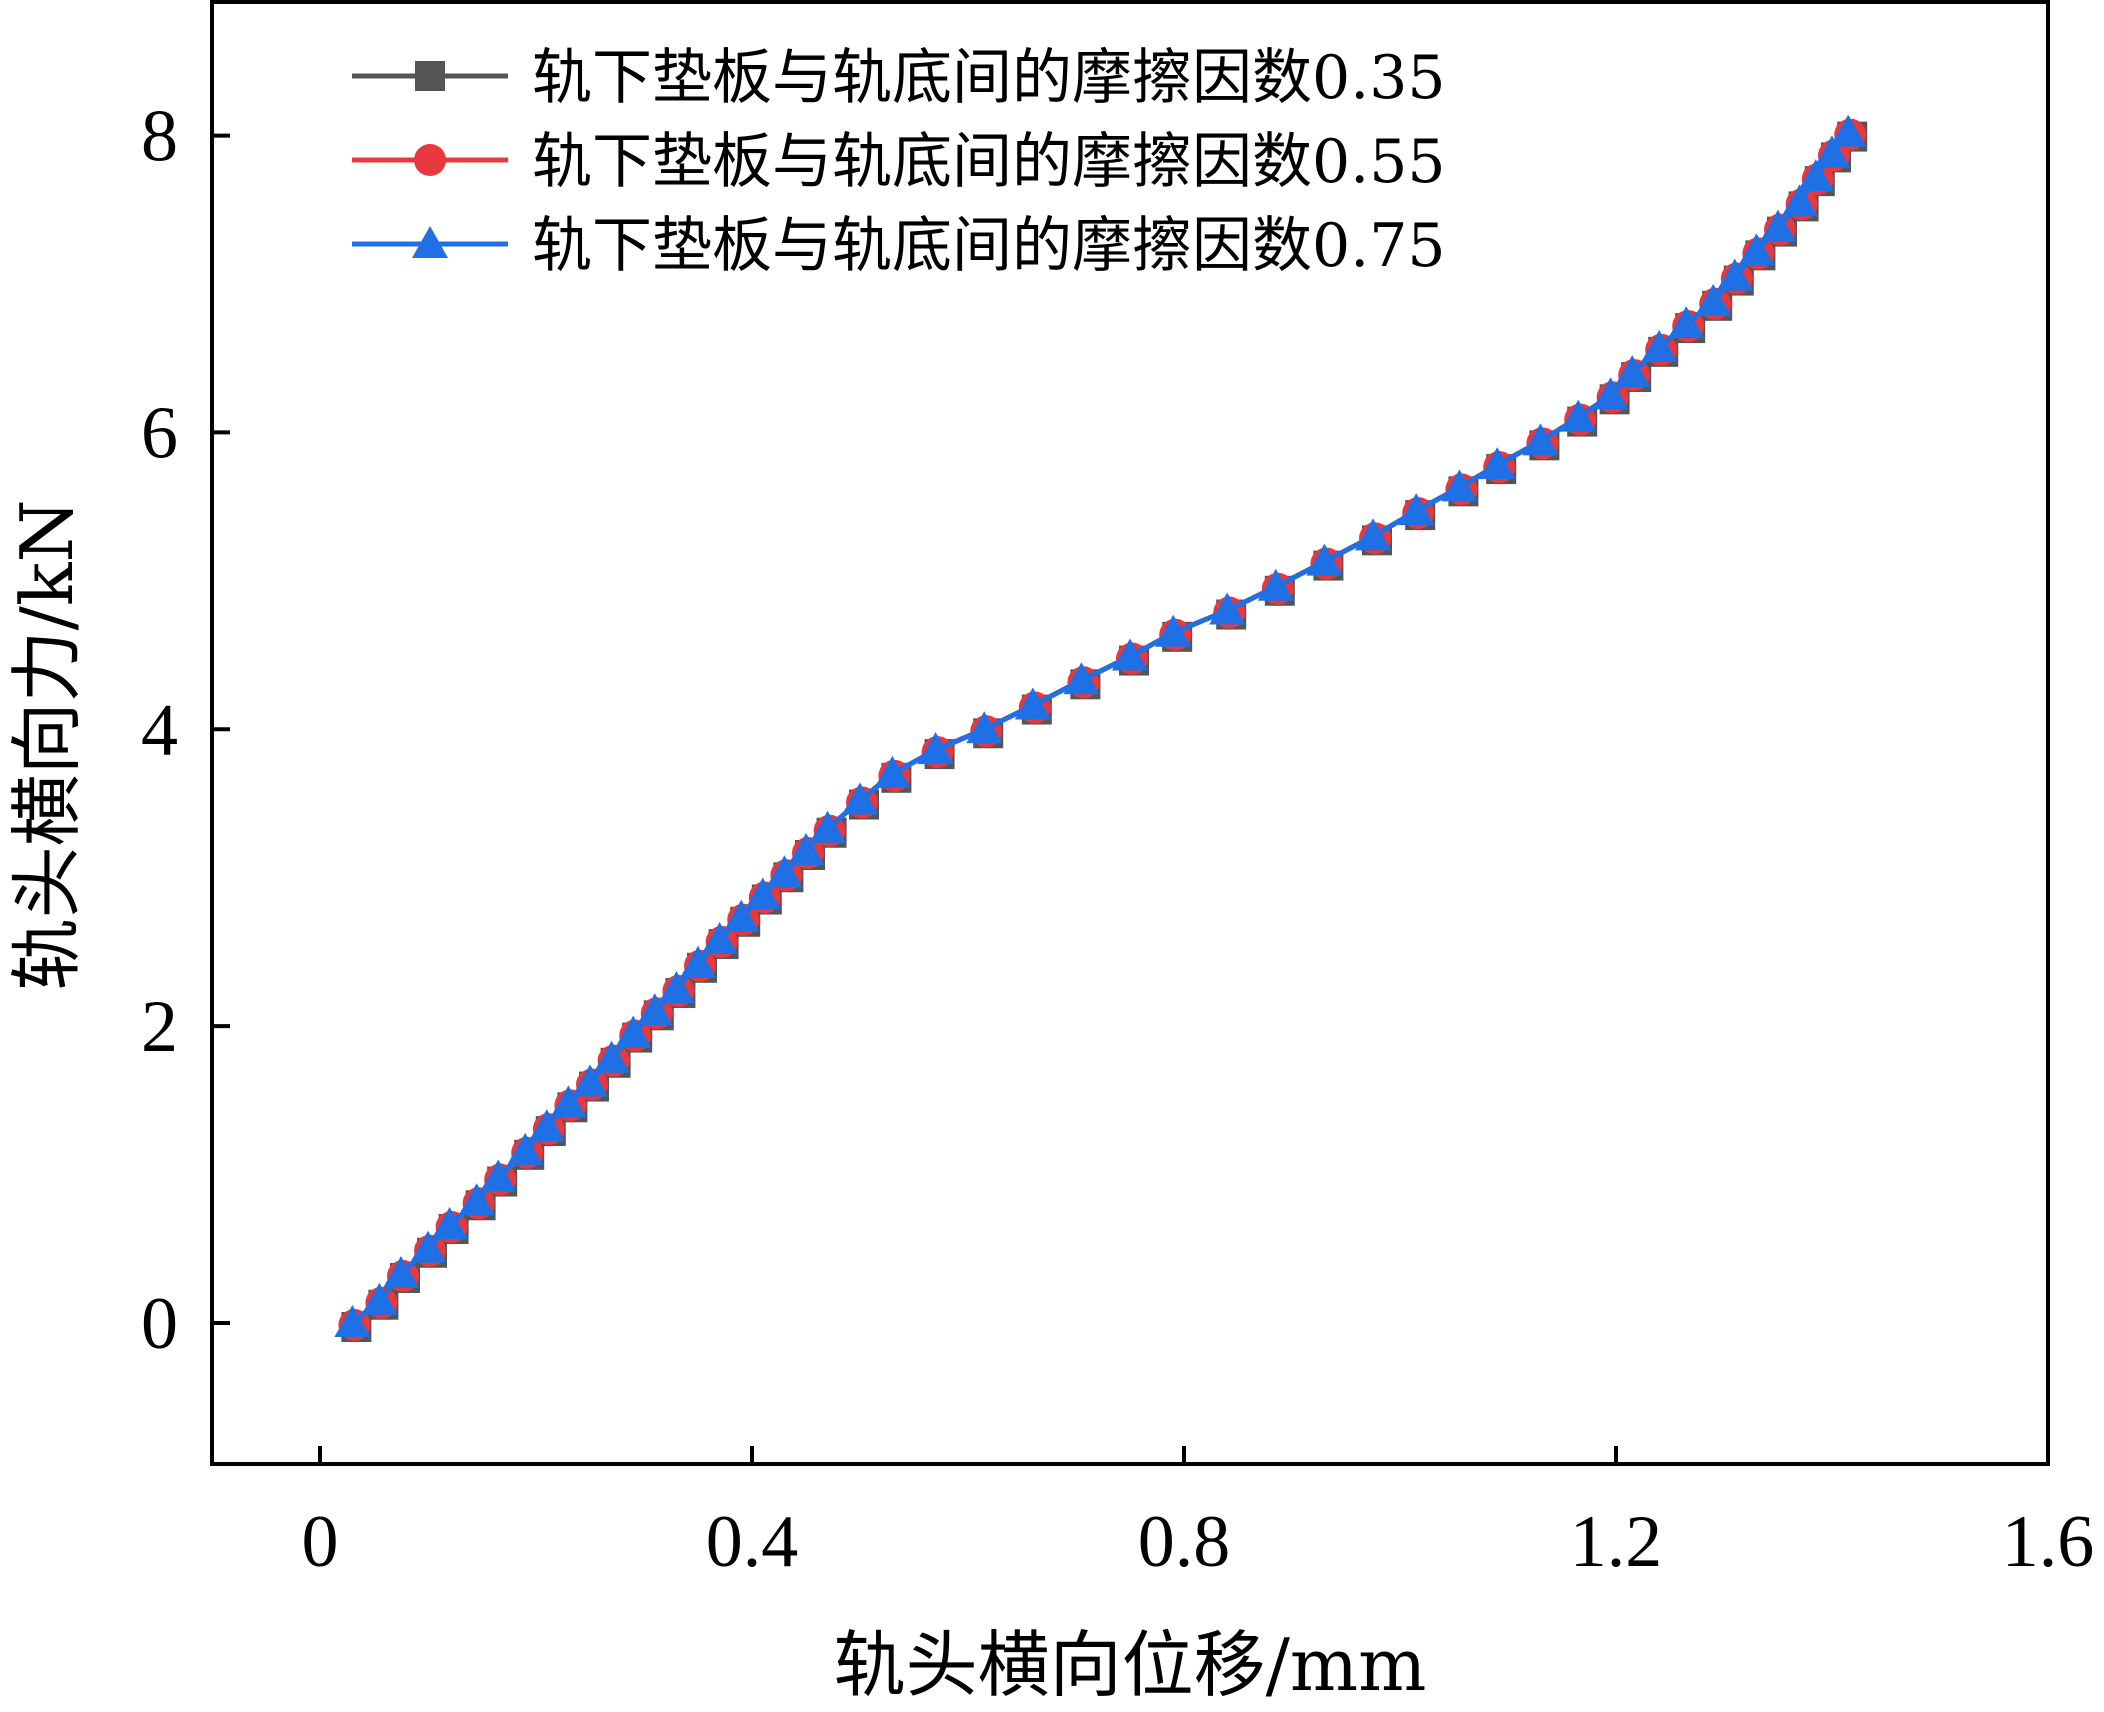 The width and height of the screenshot is (2104, 1712). Describe the element at coordinates (320, 1542) in the screenshot. I see `x-tick-label-0: 0` at that location.